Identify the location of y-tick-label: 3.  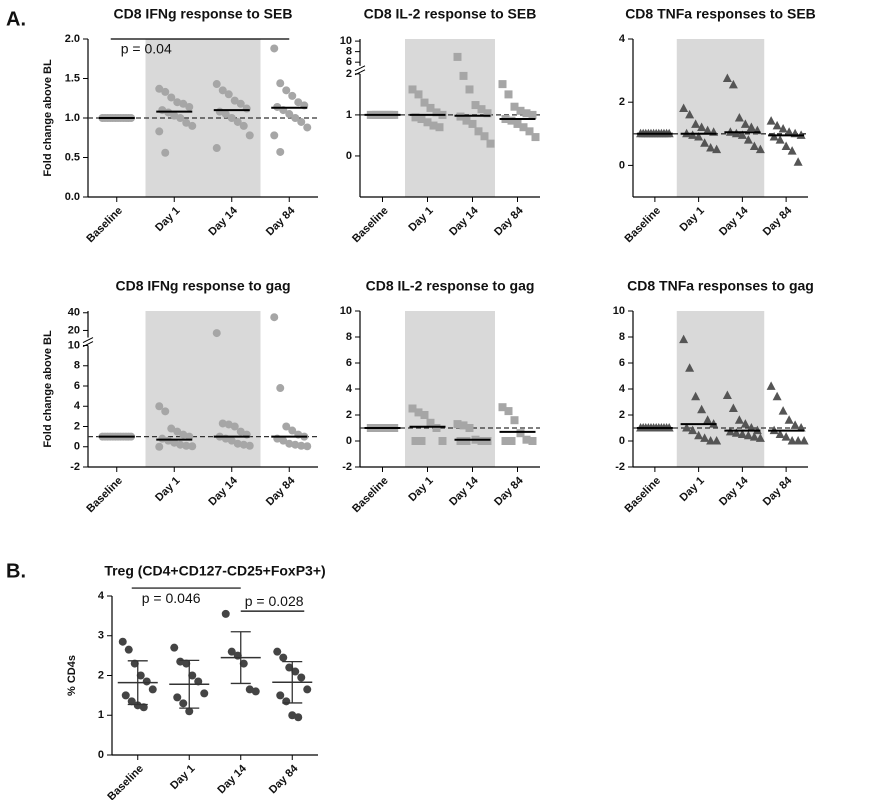
(101, 636).